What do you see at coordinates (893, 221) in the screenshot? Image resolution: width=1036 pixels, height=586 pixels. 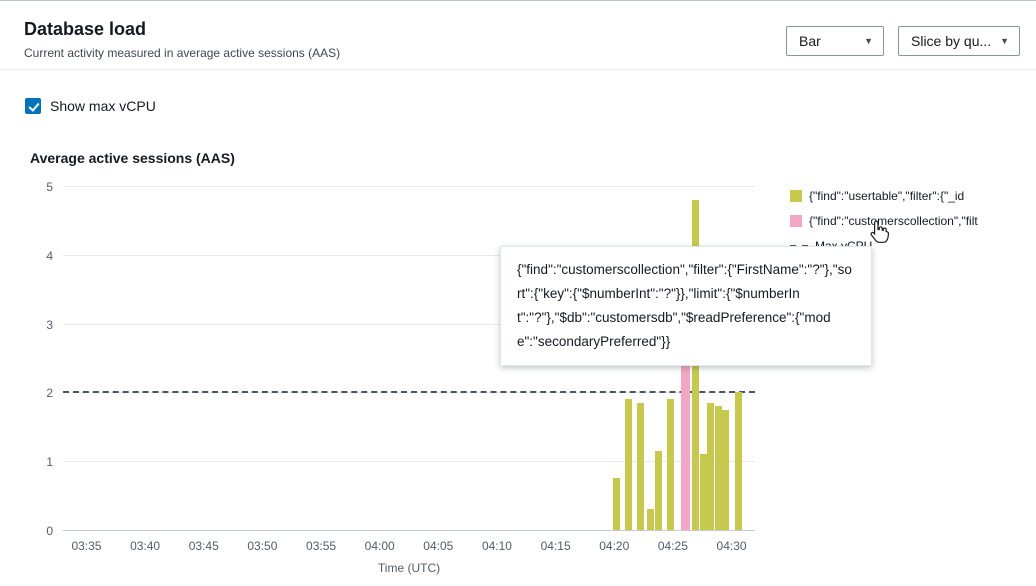 I see `legend-label: {"find":"customerscollection","filt` at bounding box center [893, 221].